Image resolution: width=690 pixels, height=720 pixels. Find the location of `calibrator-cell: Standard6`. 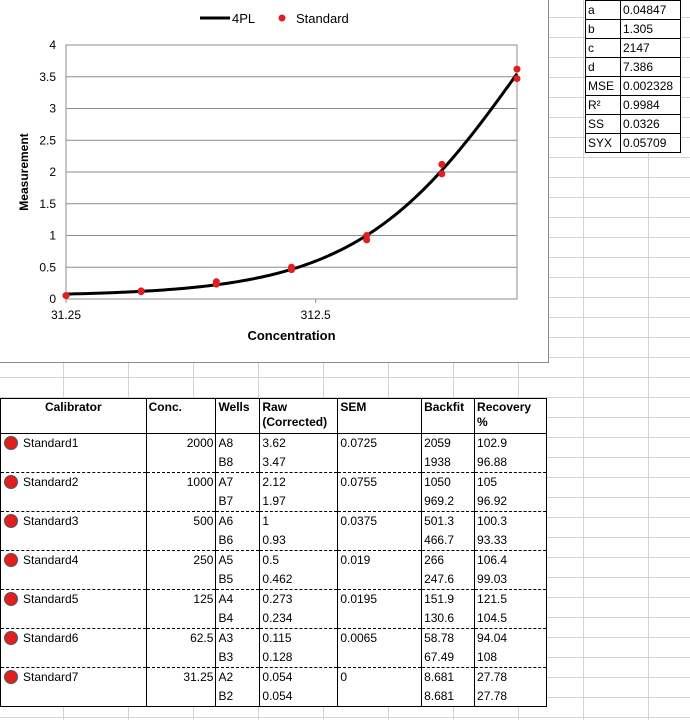

calibrator-cell: Standard6 is located at coordinates (73, 638).